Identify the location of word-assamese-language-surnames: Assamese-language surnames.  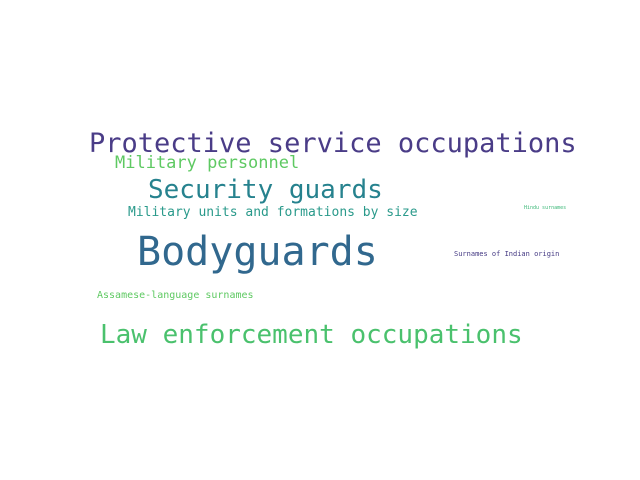
(175, 295).